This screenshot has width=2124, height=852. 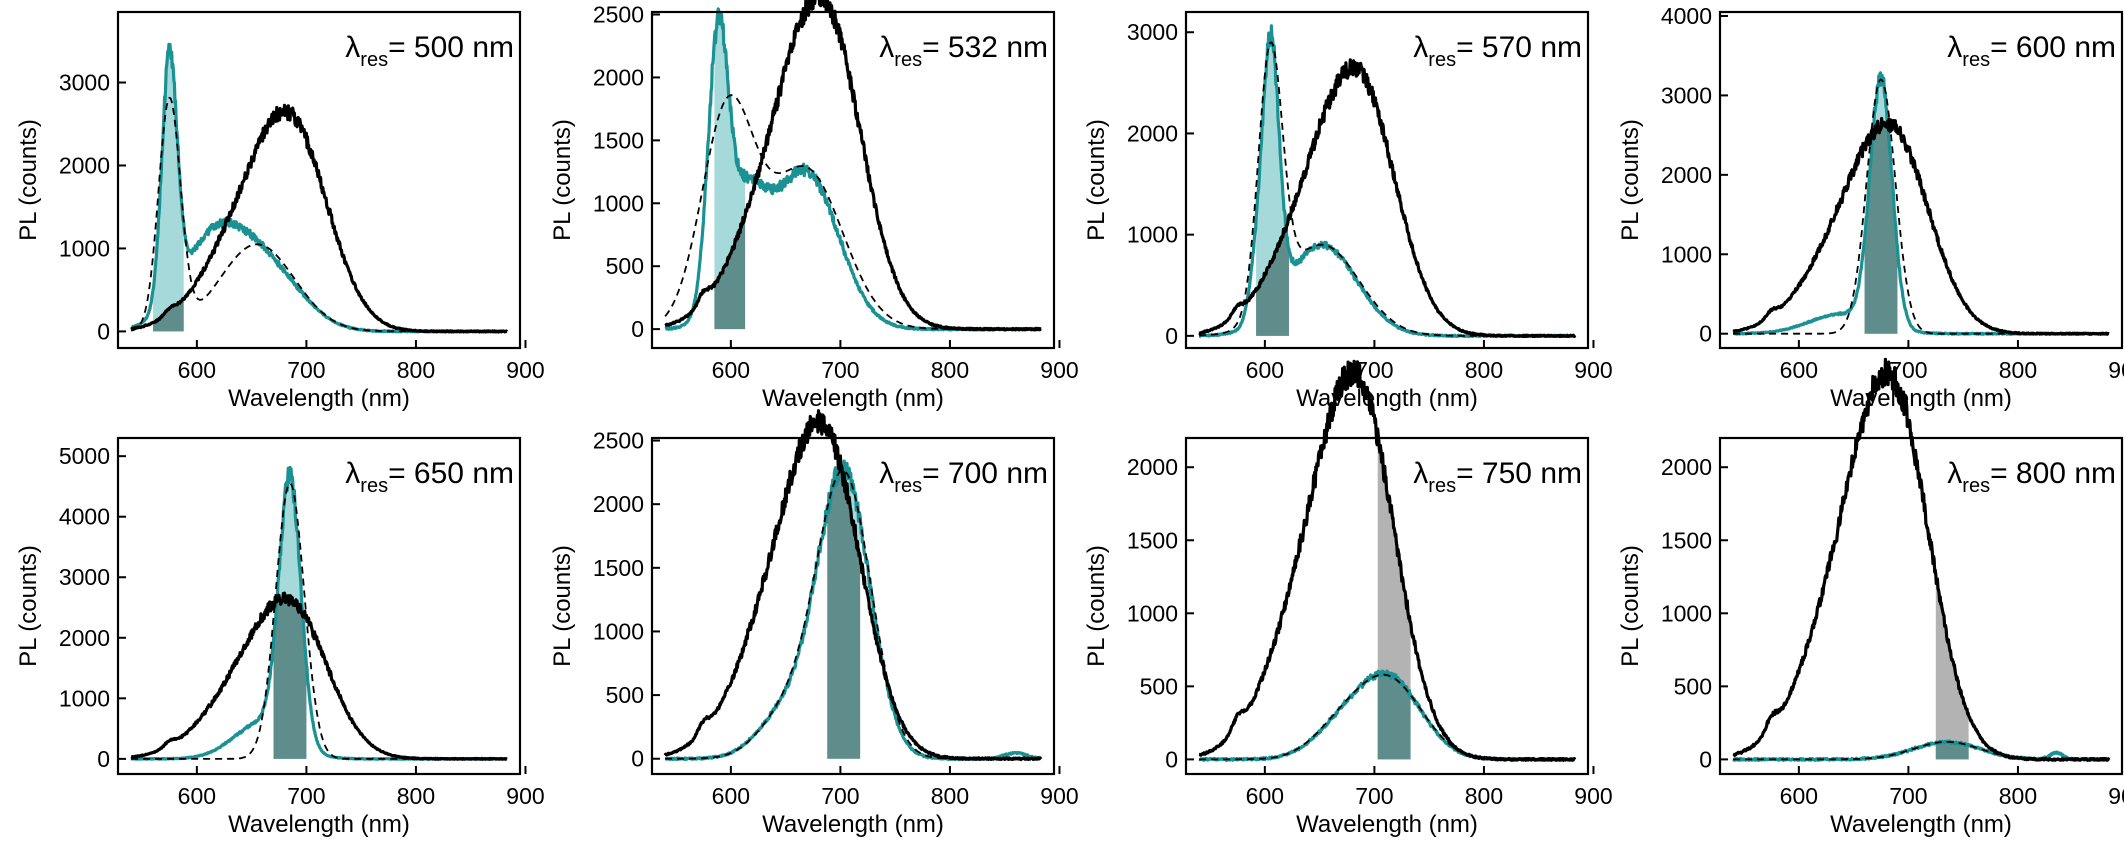 What do you see at coordinates (618, 441) in the screenshot?
I see `y-tick-label: 2500` at bounding box center [618, 441].